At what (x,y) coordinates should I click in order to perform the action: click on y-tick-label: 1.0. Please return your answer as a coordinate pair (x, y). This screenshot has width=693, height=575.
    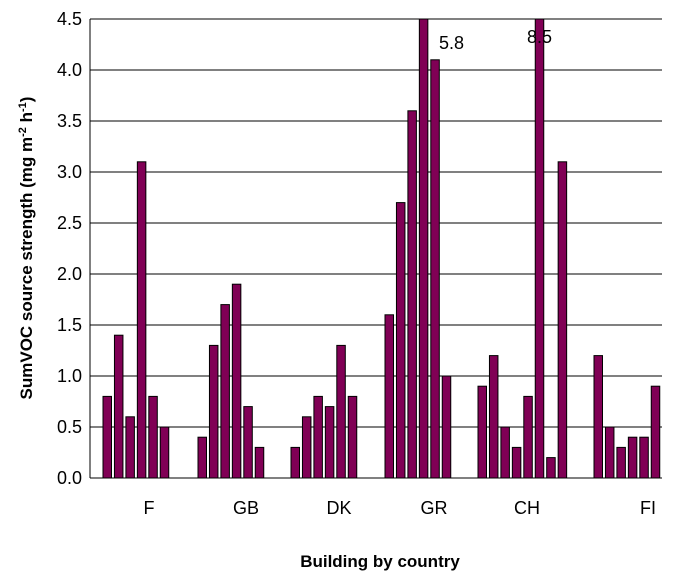
    Looking at the image, I should click on (69, 376).